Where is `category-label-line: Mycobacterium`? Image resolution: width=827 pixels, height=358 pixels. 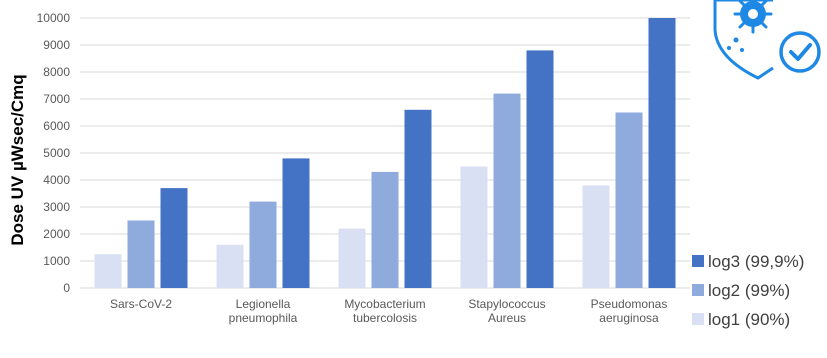
category-label-line: Mycobacterium is located at coordinates (384, 304).